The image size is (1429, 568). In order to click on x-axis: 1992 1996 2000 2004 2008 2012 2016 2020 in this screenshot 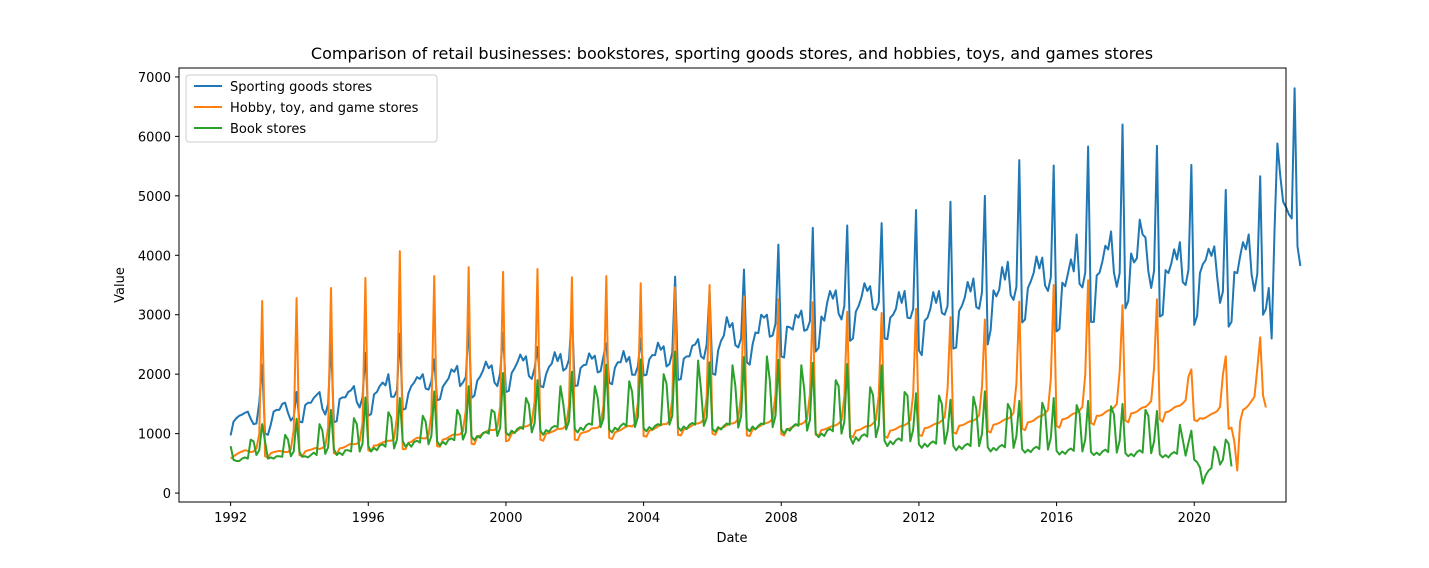, I will do `click(712, 514)`.